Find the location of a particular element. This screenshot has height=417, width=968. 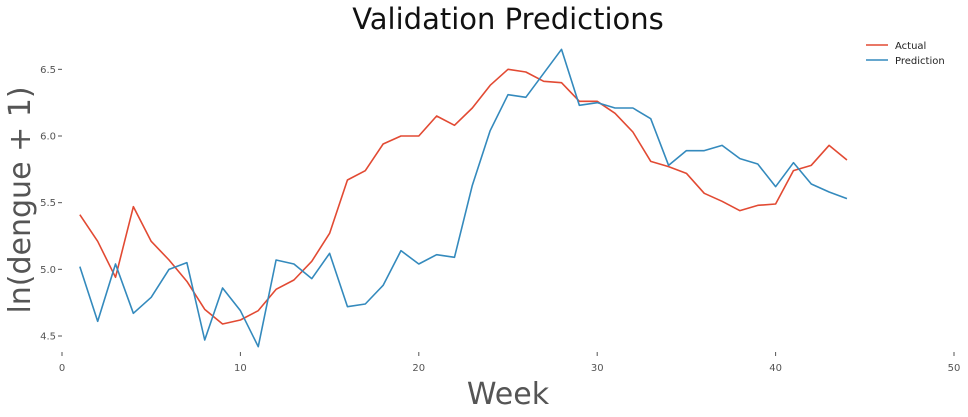

x-axis: 0 10 20 30 40 50 is located at coordinates (510, 363).